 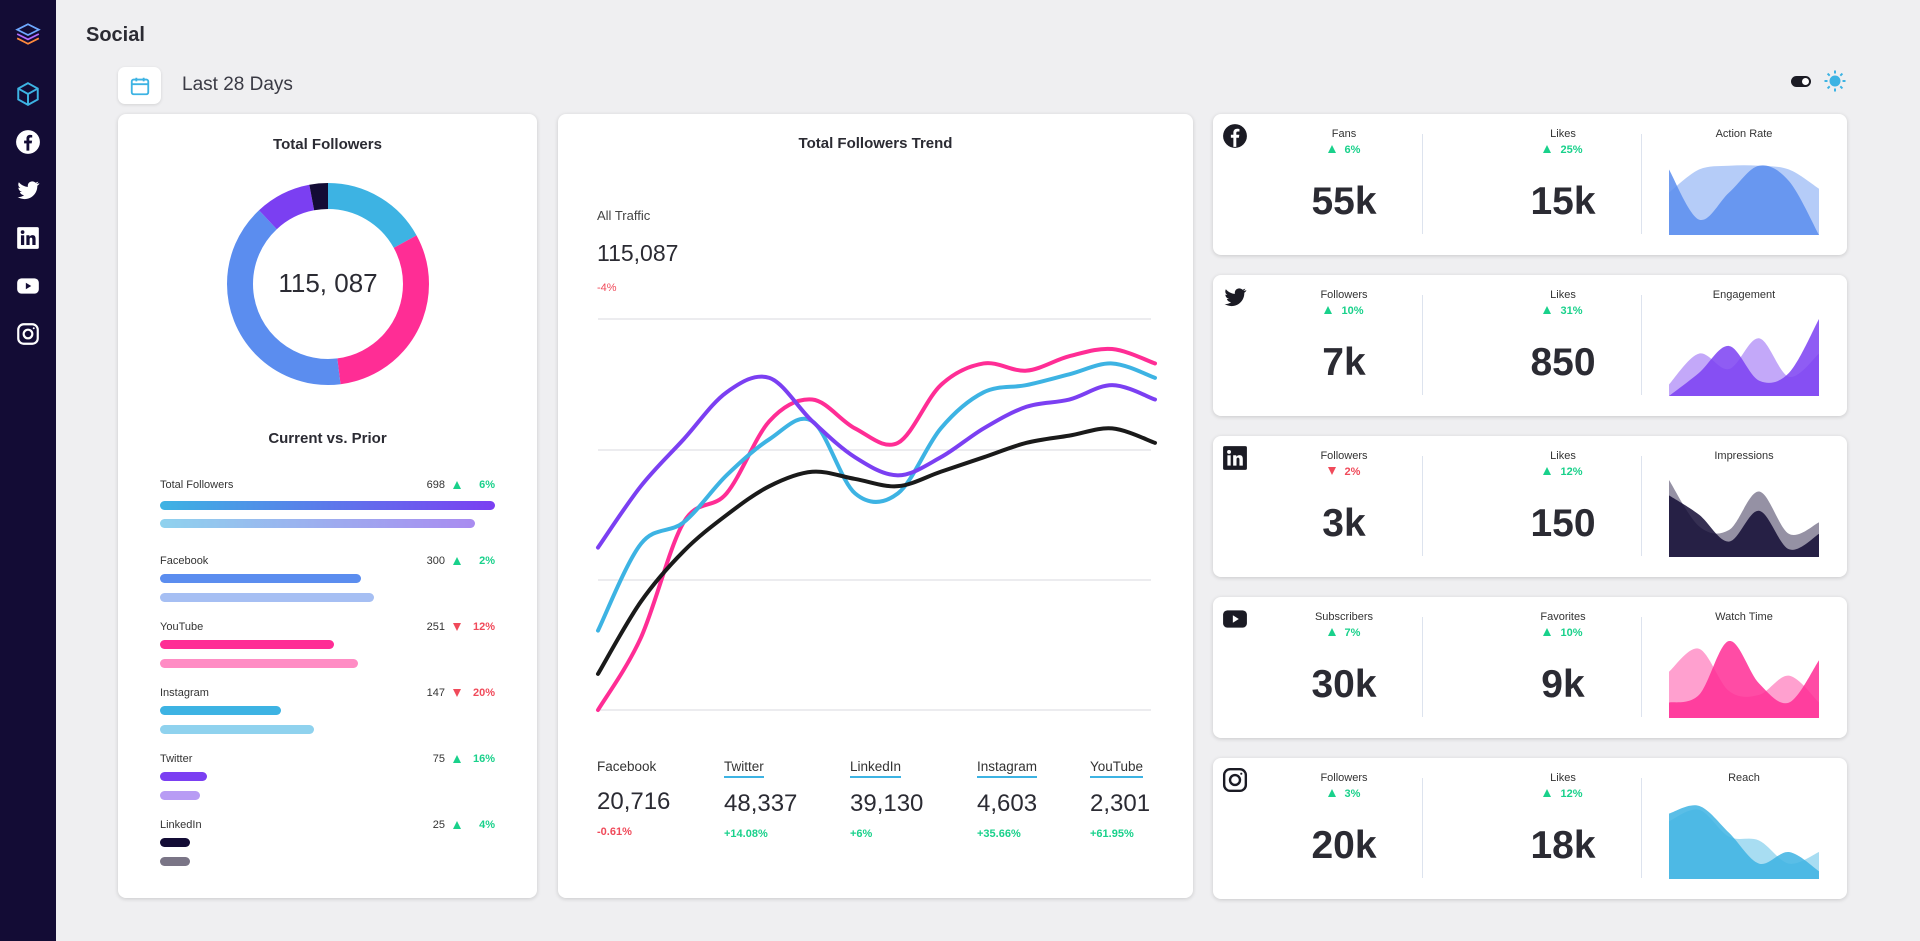 I want to click on donut-slice-linkedin, so click(x=328, y=284).